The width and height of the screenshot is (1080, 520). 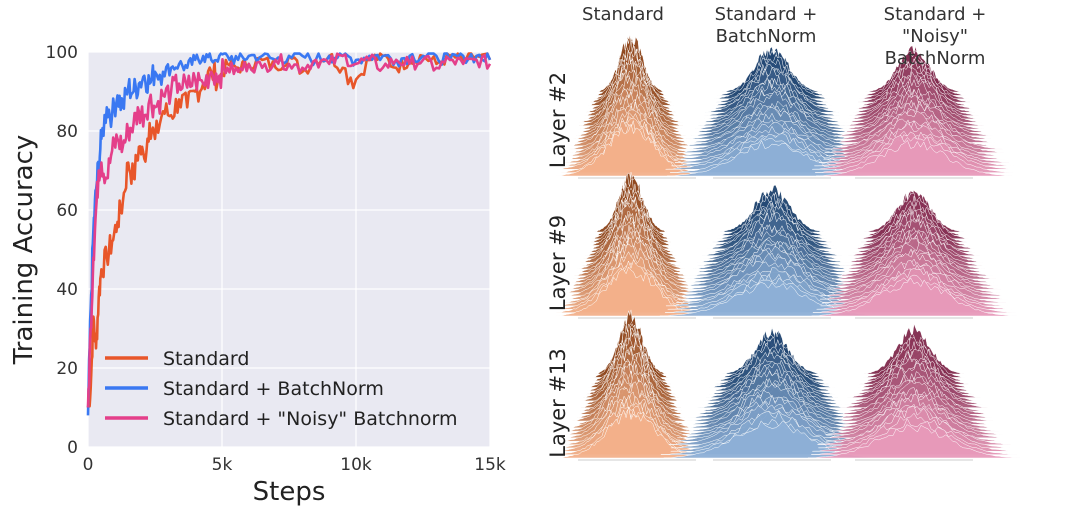 I want to click on x-tick-label: 0, so click(x=88, y=465).